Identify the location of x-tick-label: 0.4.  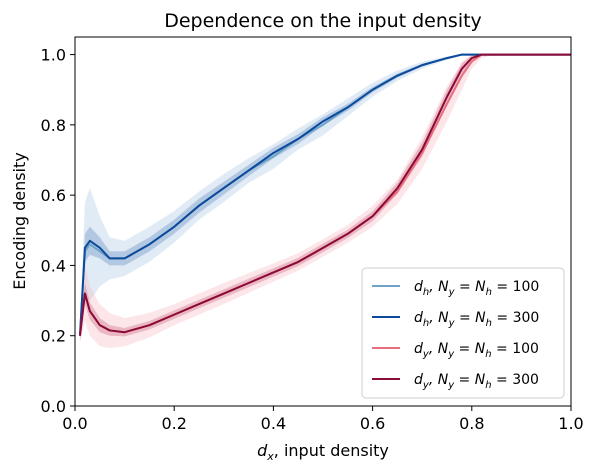
(273, 423).